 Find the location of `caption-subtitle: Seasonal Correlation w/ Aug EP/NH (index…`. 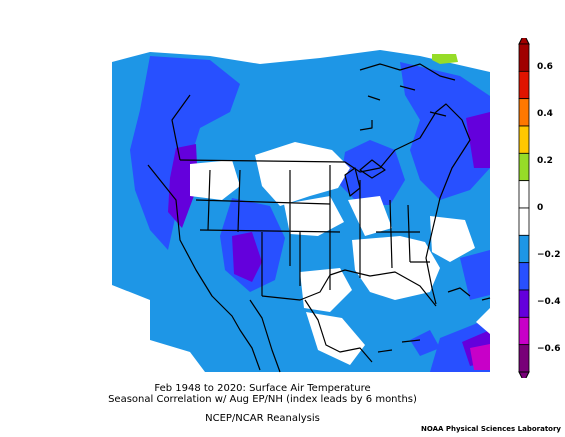

caption-subtitle: Seasonal Correlation w/ Aug EP/NH (index… is located at coordinates (262, 399).